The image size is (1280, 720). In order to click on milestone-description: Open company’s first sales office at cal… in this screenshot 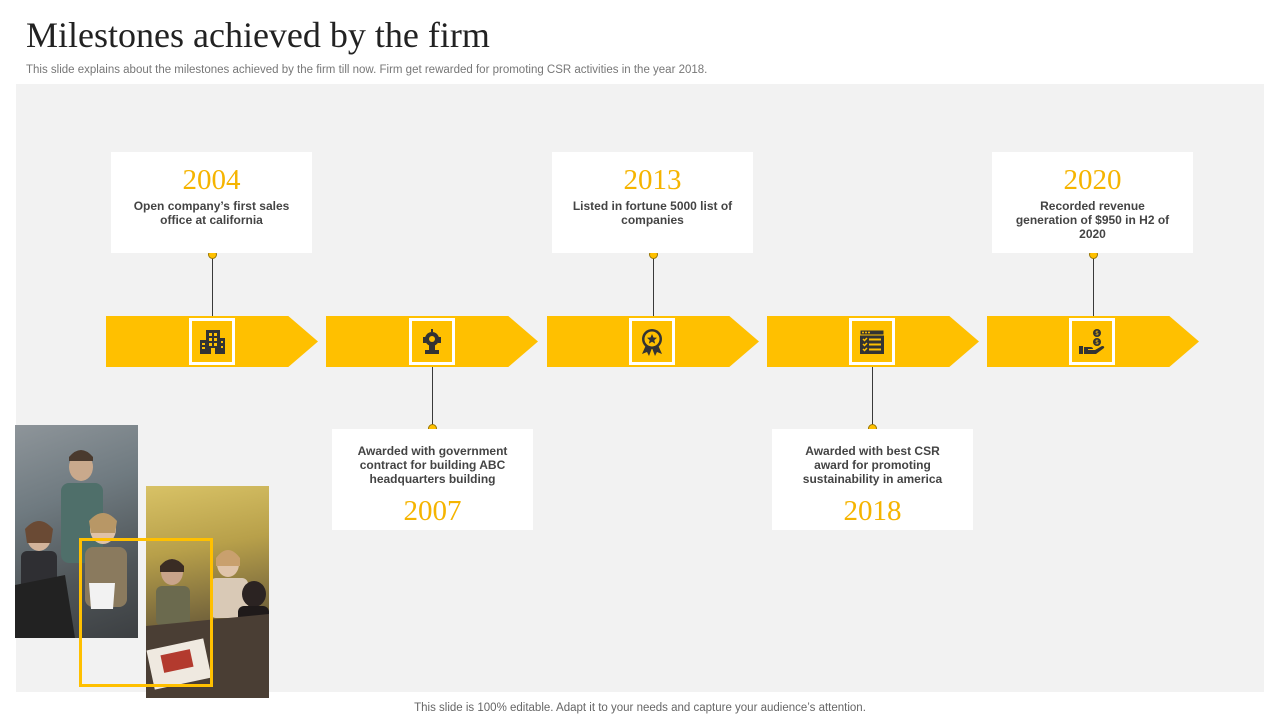, I will do `click(211, 213)`.